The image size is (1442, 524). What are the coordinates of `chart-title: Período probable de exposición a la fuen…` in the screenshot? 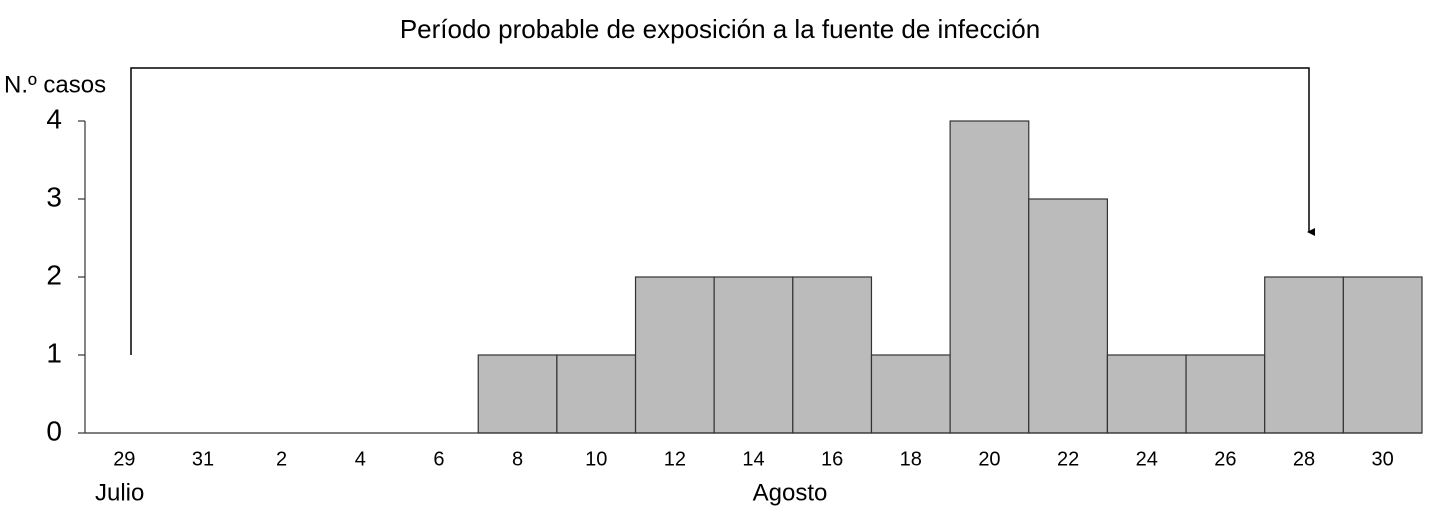 It's located at (720, 29).